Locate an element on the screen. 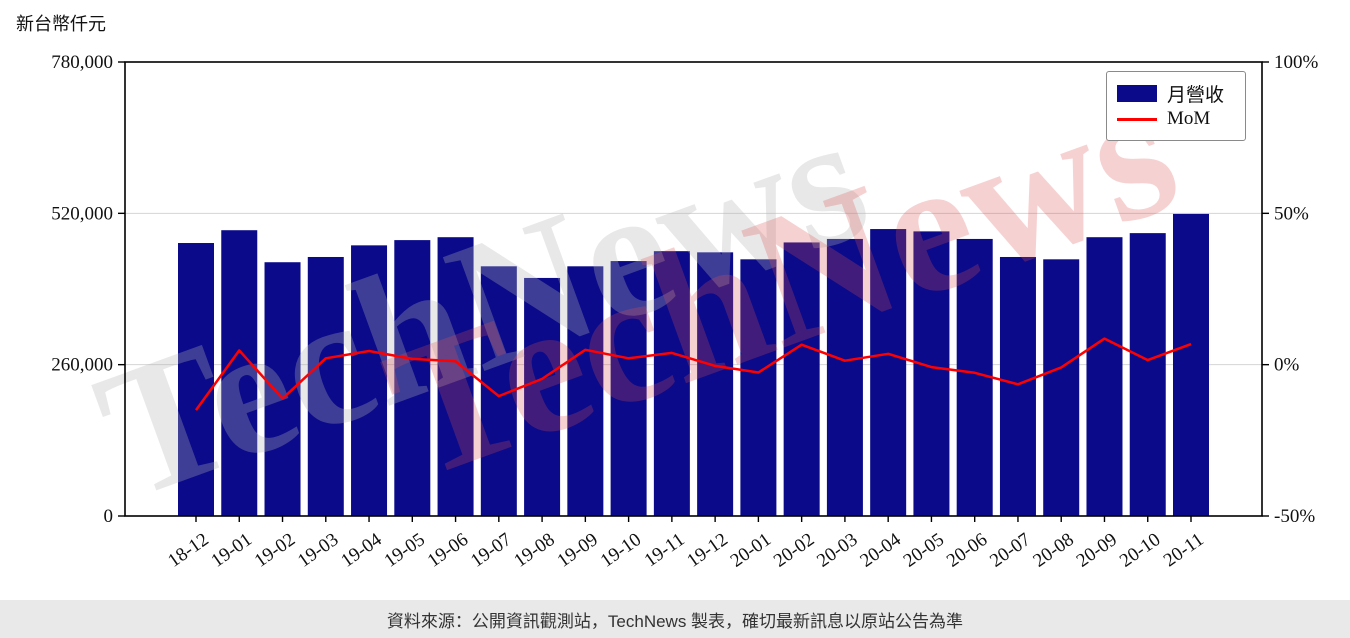  x-tick-label: 20-03 is located at coordinates (837, 550).